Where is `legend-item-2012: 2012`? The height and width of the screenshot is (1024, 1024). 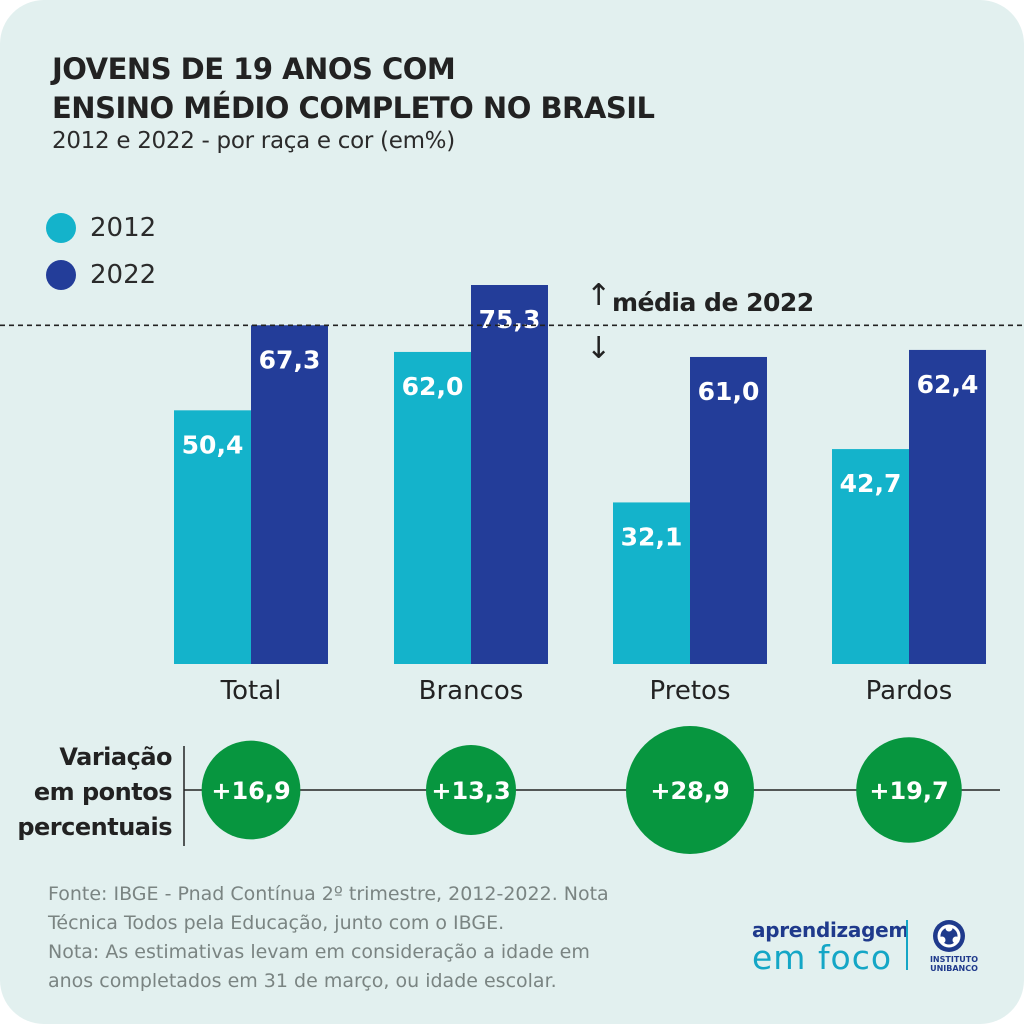
legend-item-2012: 2012 is located at coordinates (101, 228).